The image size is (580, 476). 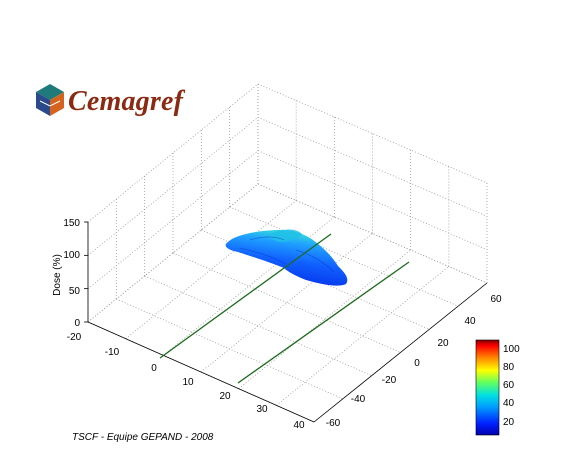 What do you see at coordinates (154, 368) in the screenshot?
I see `x-tick: 0` at bounding box center [154, 368].